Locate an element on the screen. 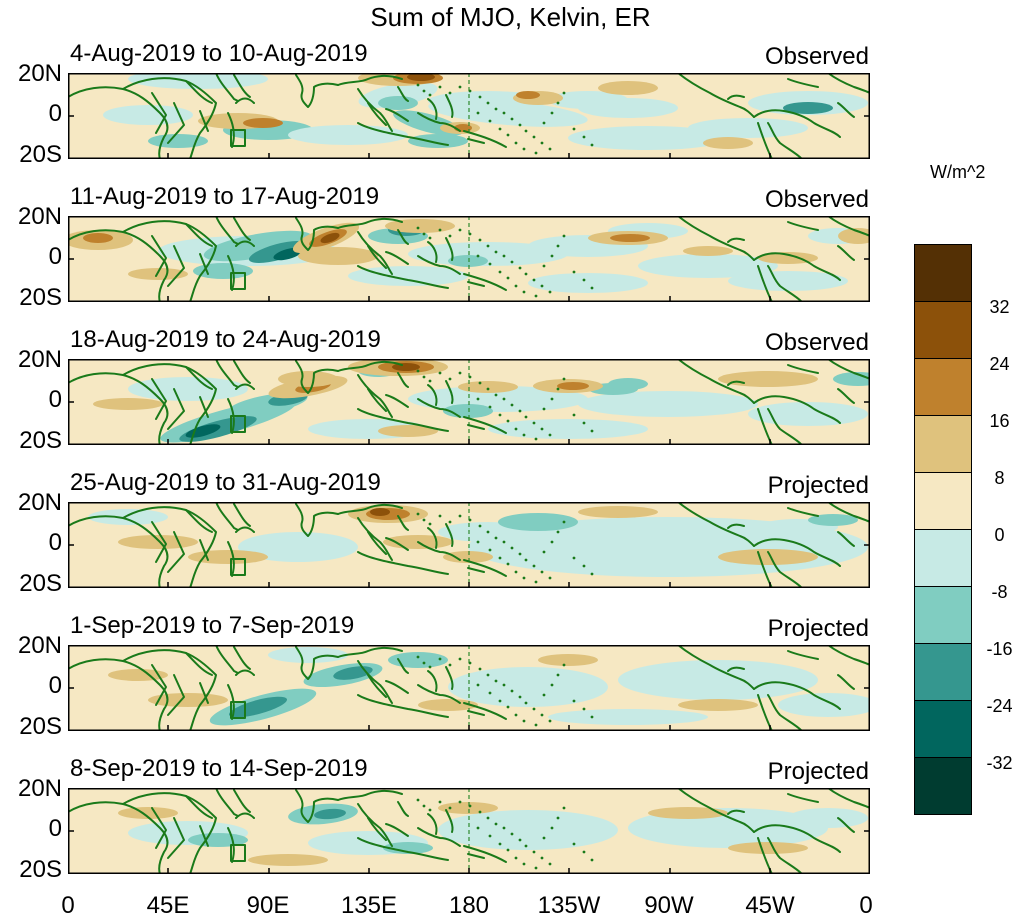 The width and height of the screenshot is (1021, 922). lon-label: 45W is located at coordinates (770, 905).